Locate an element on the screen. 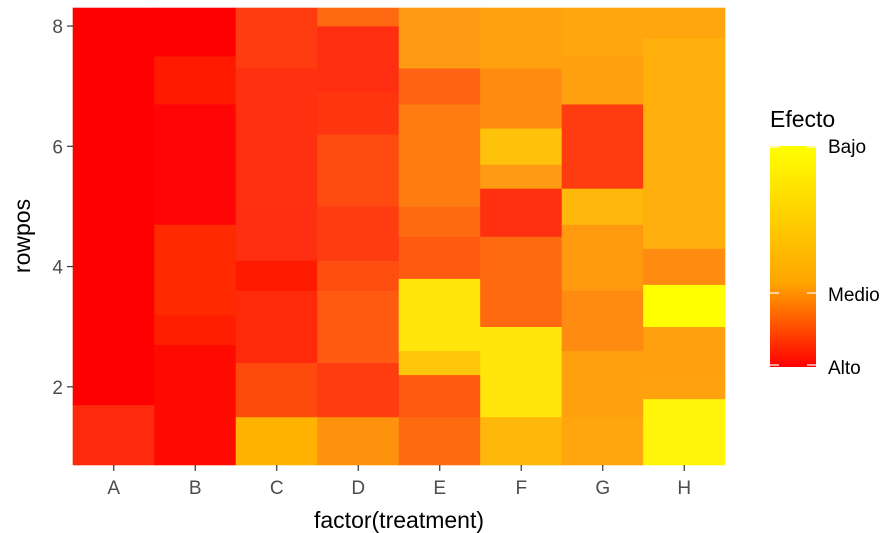 The image size is (892, 533). legend-label-alto: Alto is located at coordinates (844, 368).